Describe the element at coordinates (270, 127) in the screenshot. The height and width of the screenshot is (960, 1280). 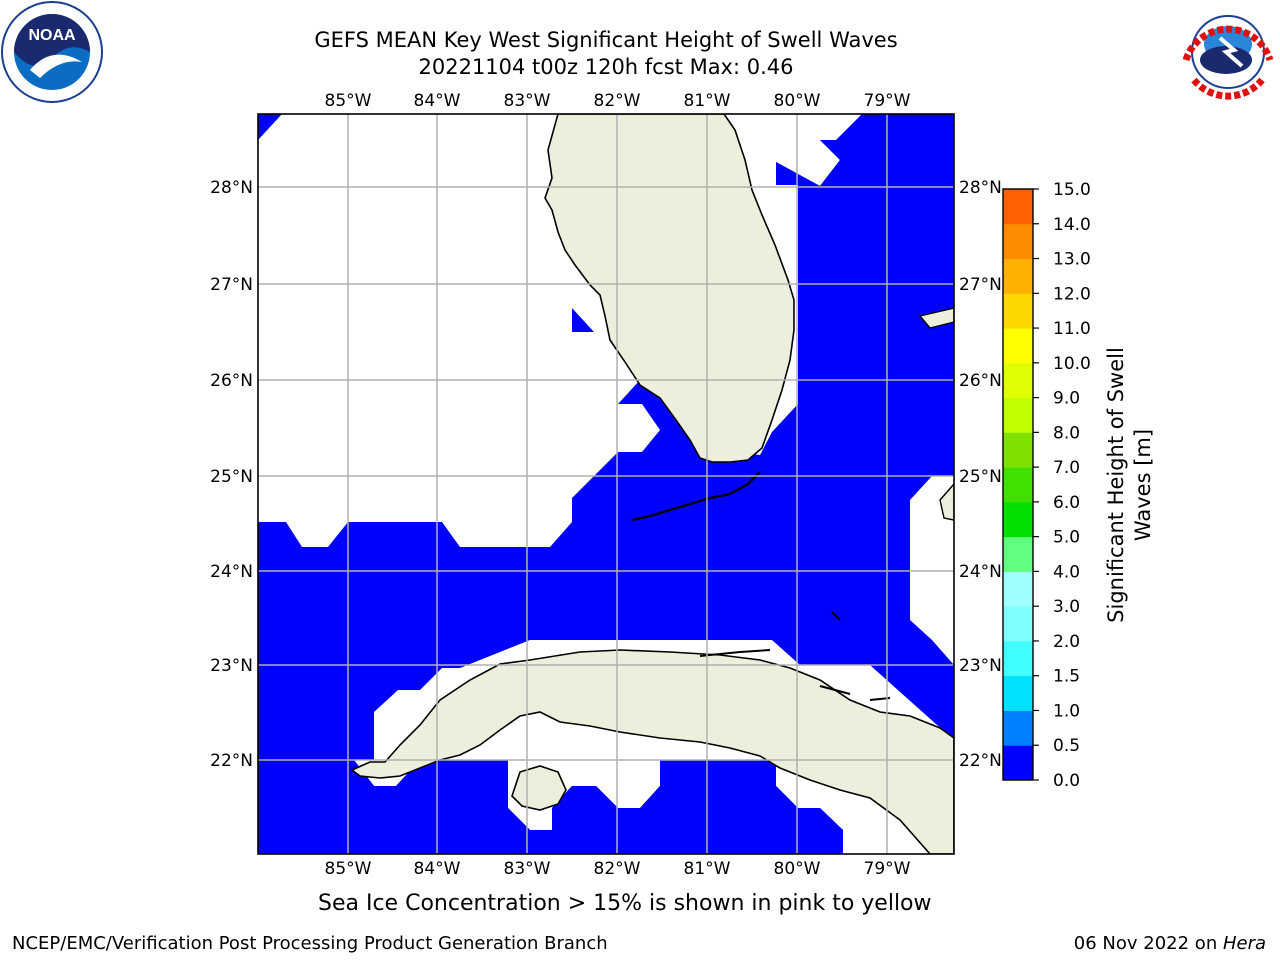
I see `swell-patch-nw-corner` at that location.